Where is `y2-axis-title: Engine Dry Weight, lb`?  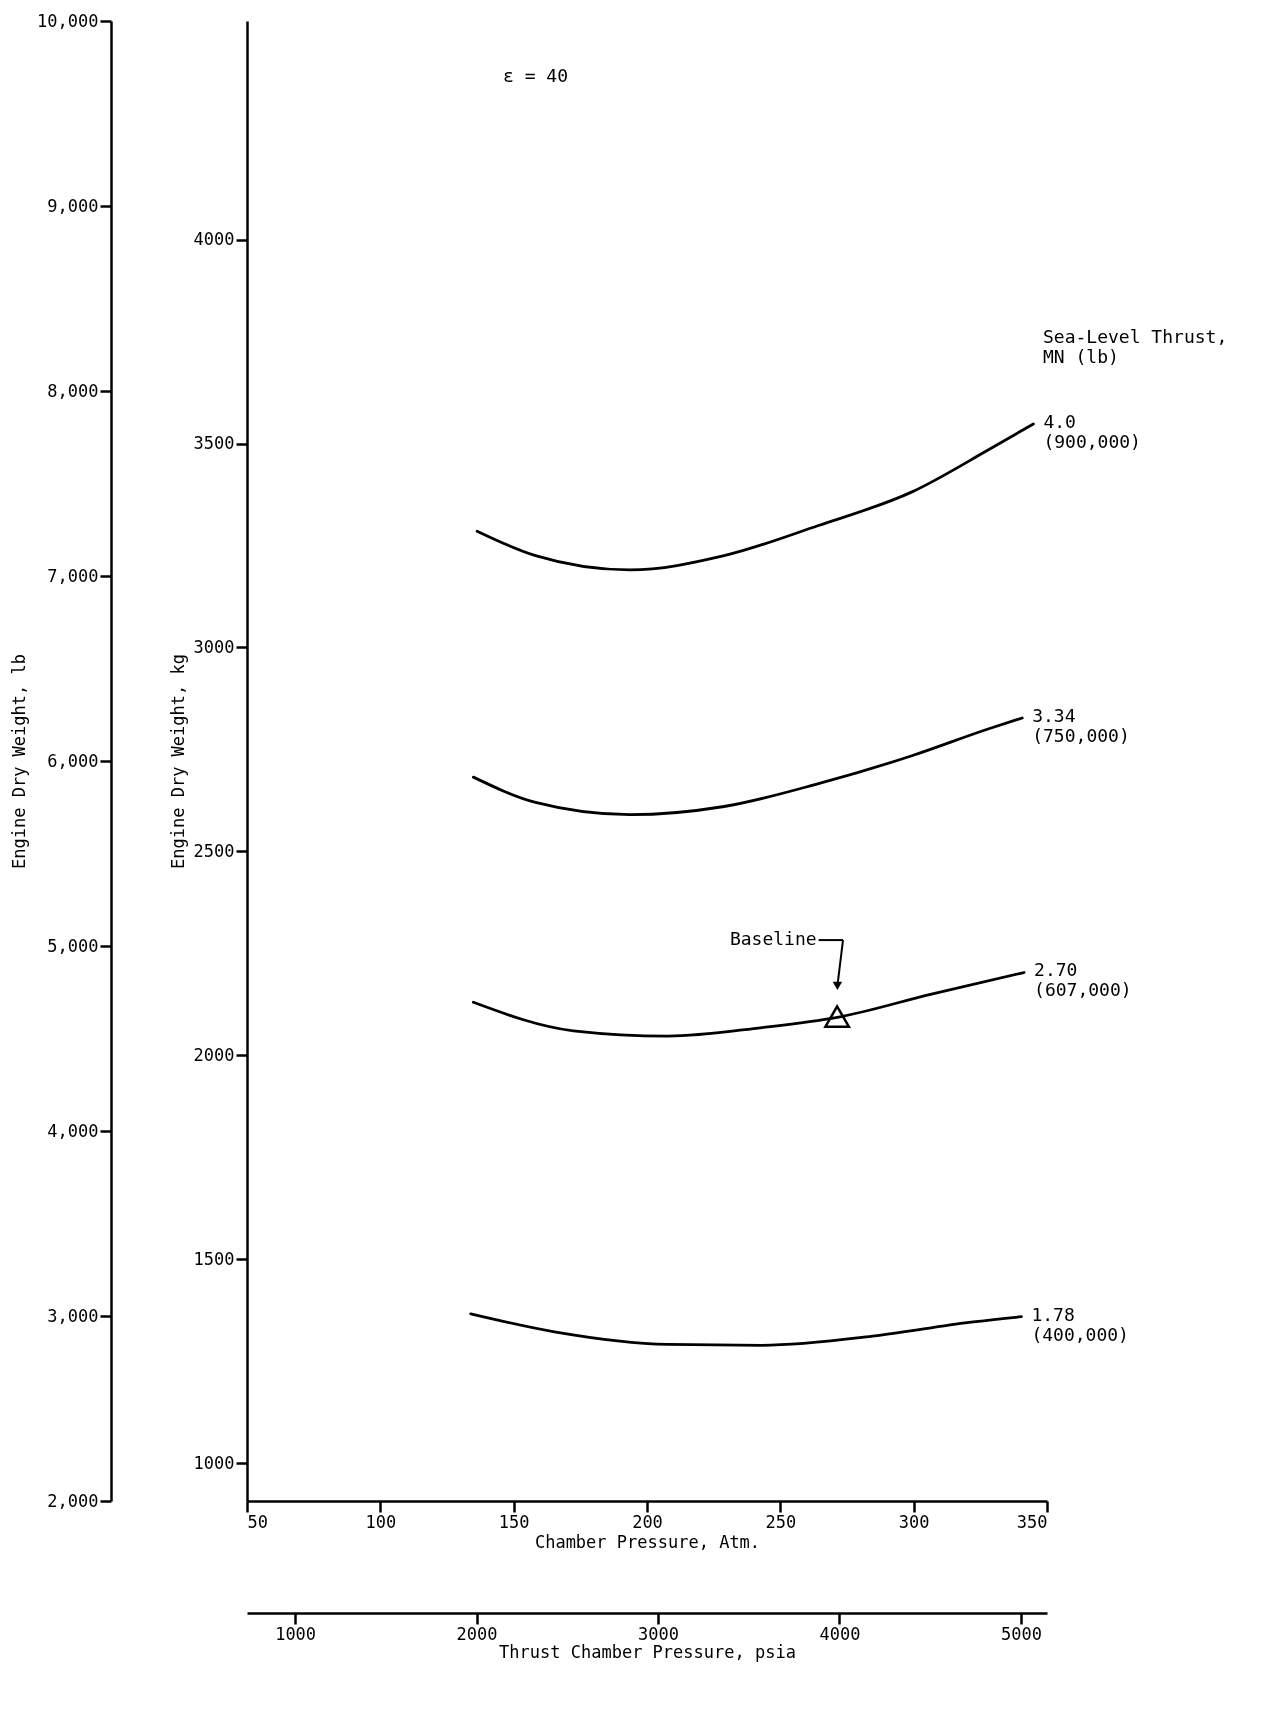
y2-axis-title: Engine Dry Weight, lb is located at coordinates (19, 761).